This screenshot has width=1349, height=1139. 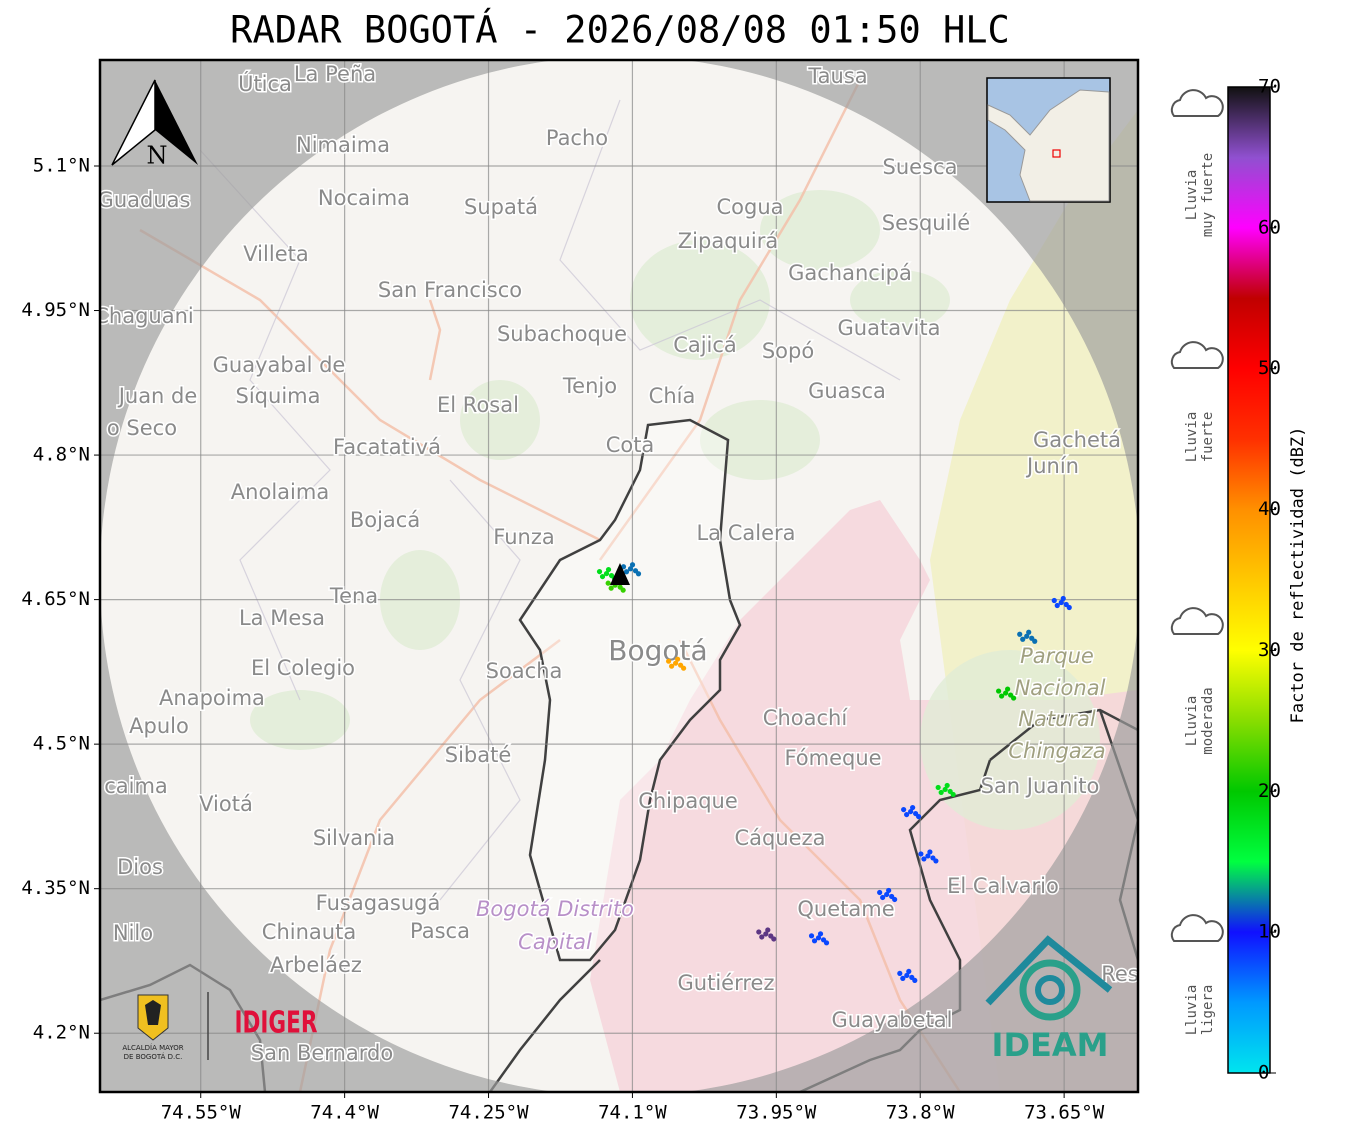 I want to click on place-label: Cogua, so click(x=749, y=207).